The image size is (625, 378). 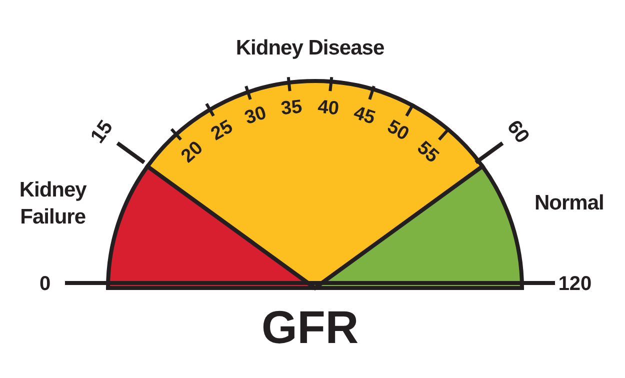 I want to click on text: 40, so click(x=328, y=108).